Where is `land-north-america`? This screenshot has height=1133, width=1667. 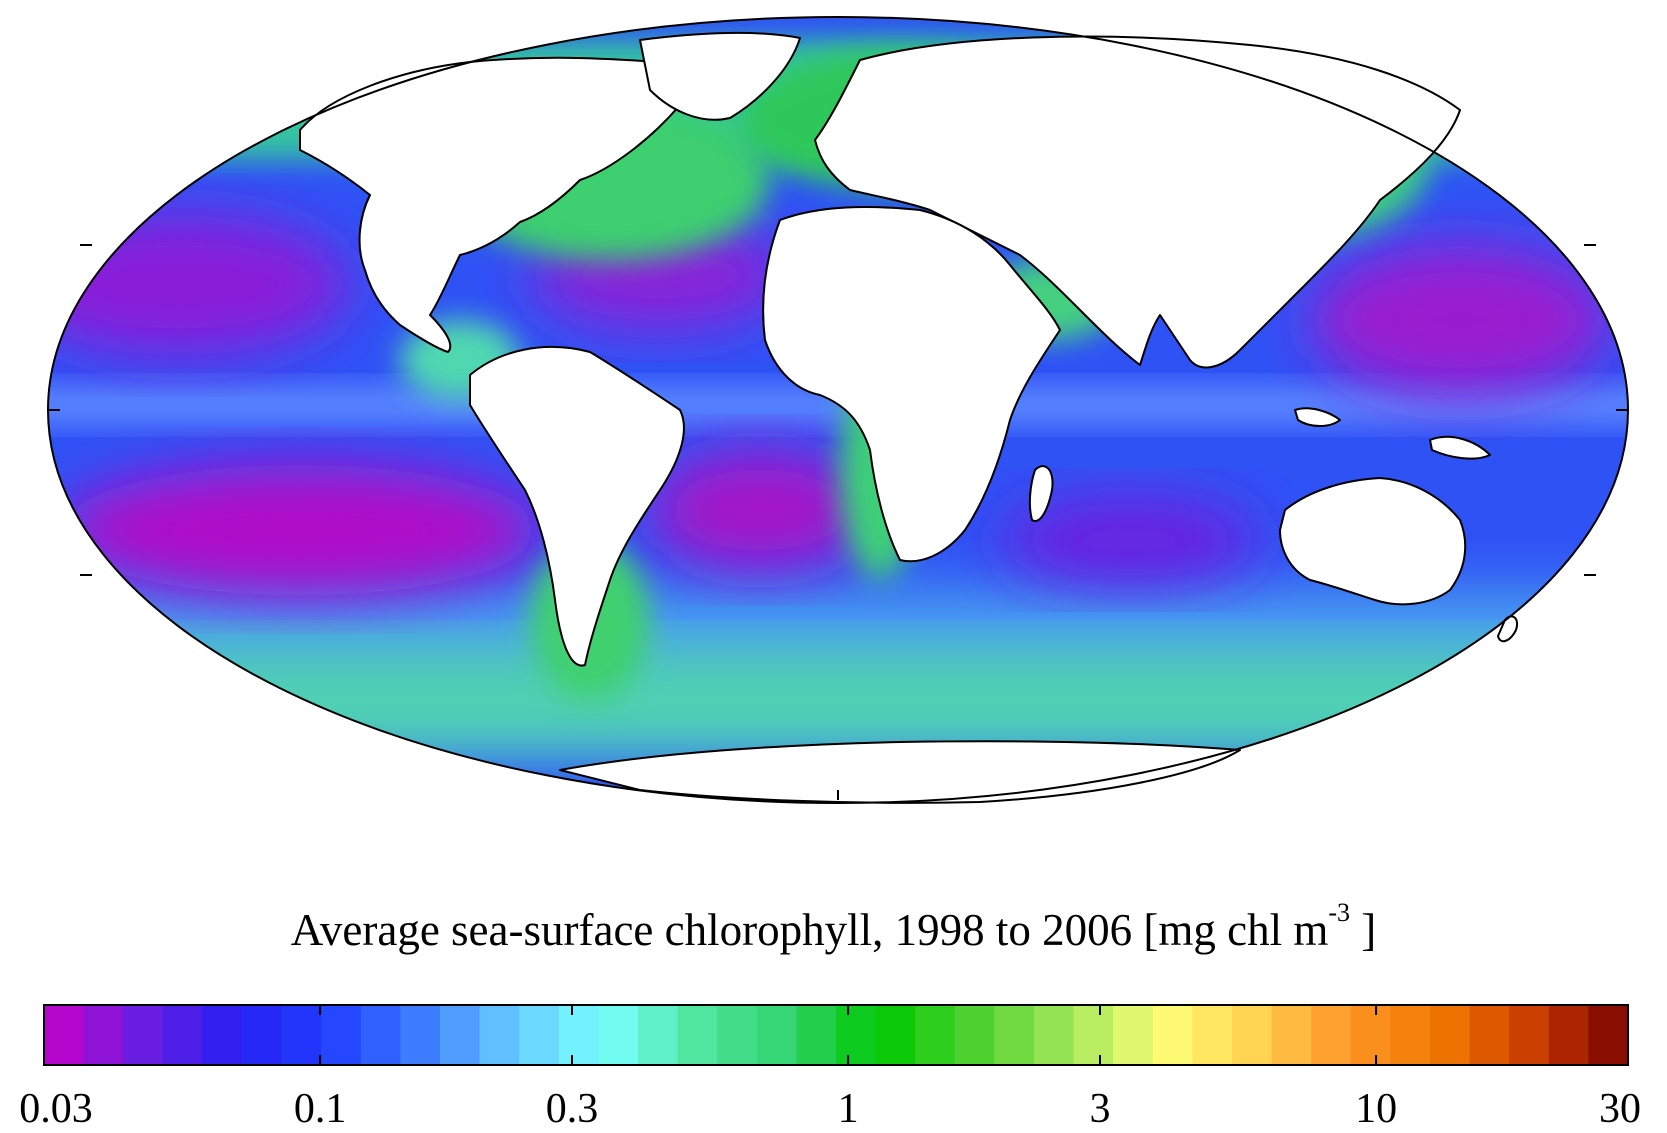 land-north-america is located at coordinates (490, 204).